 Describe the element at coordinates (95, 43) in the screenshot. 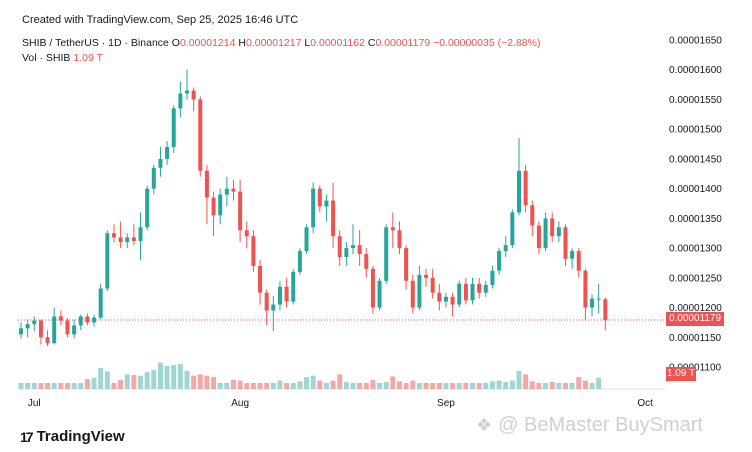

I see `symbol-label: SHIB / TetherUS · 1D · Binance` at that location.